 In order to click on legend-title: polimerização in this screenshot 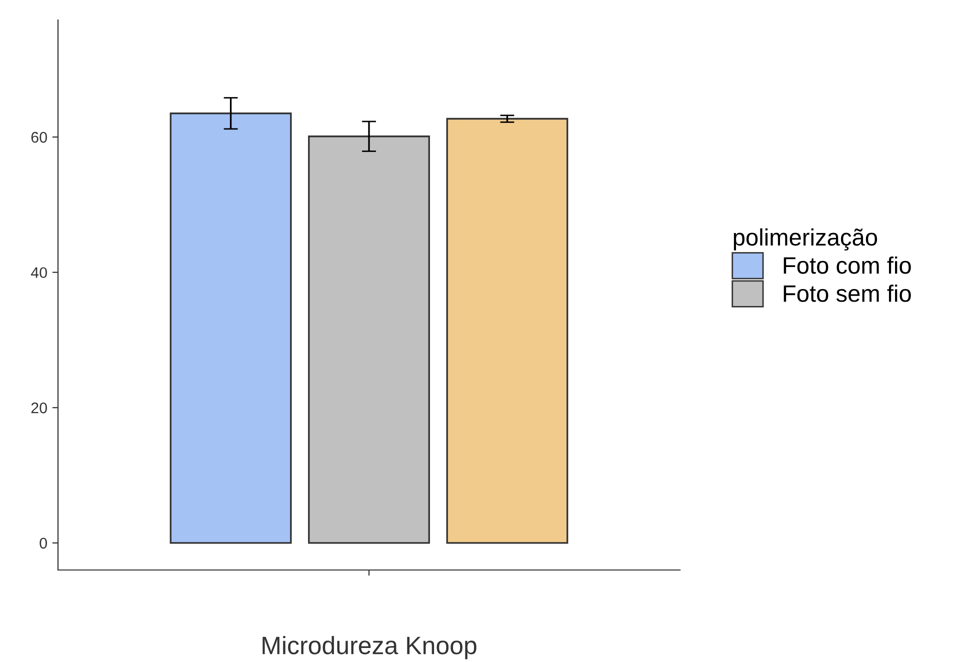, I will do `click(806, 239)`.